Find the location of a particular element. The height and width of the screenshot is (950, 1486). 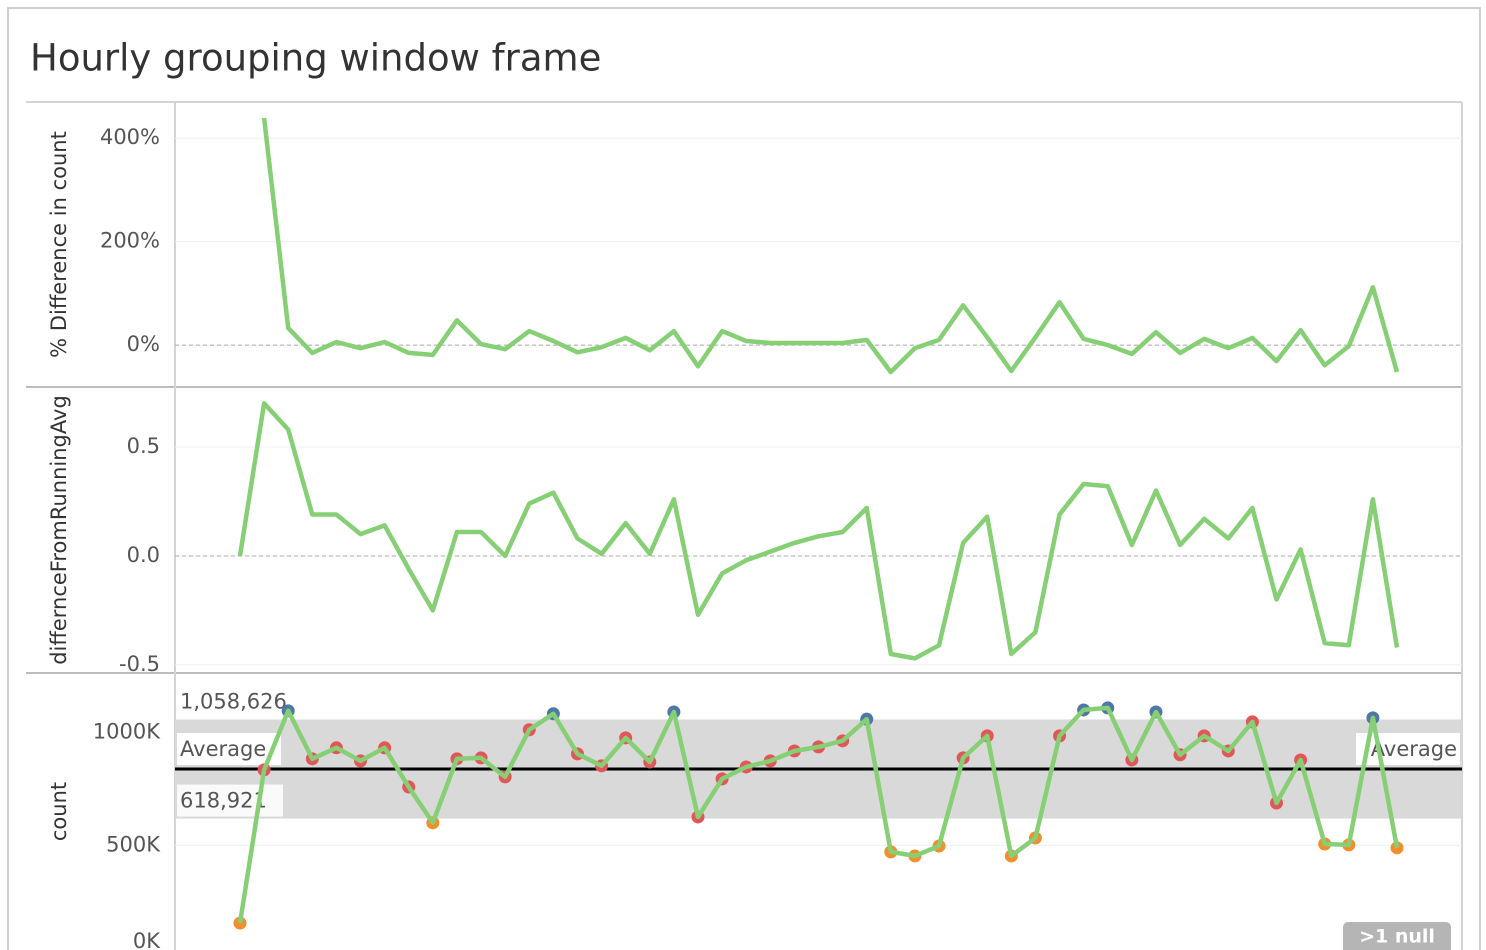

null-indicator: >1 null is located at coordinates (1397, 937).